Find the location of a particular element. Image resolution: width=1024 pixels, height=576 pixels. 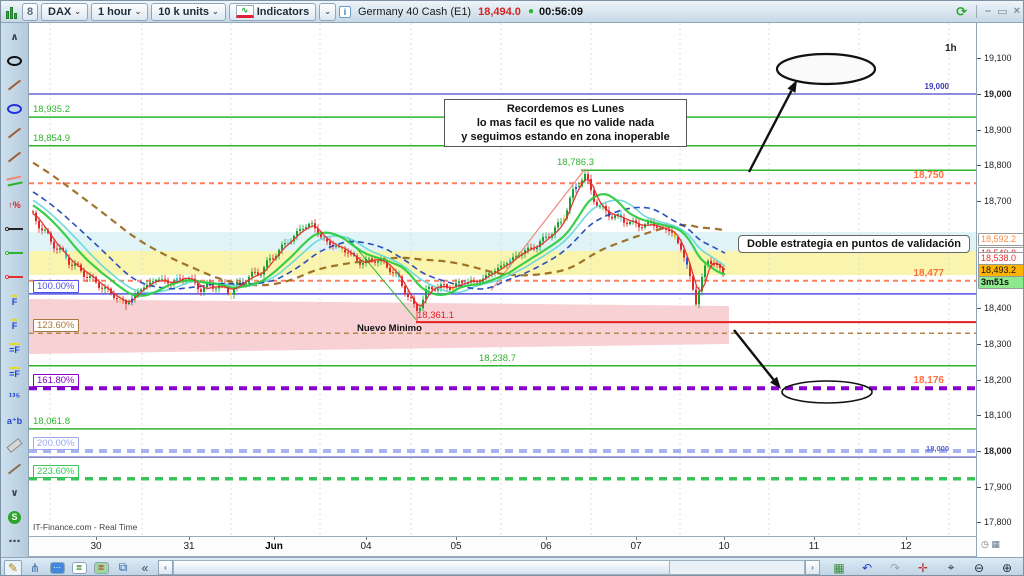

x-axis-label: 10 is located at coordinates (724, 544).